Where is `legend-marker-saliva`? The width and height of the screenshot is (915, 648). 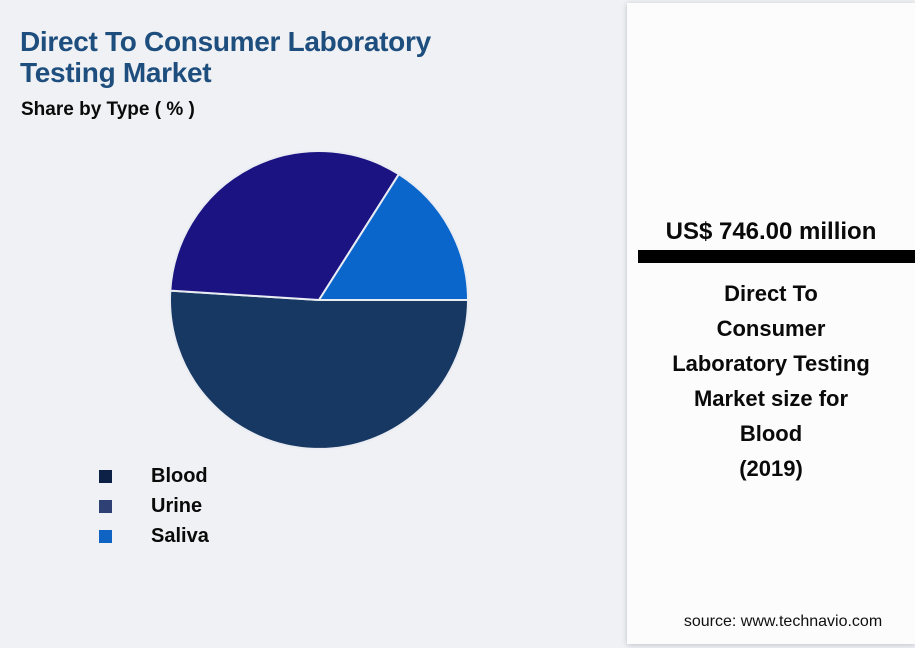 legend-marker-saliva is located at coordinates (105, 536).